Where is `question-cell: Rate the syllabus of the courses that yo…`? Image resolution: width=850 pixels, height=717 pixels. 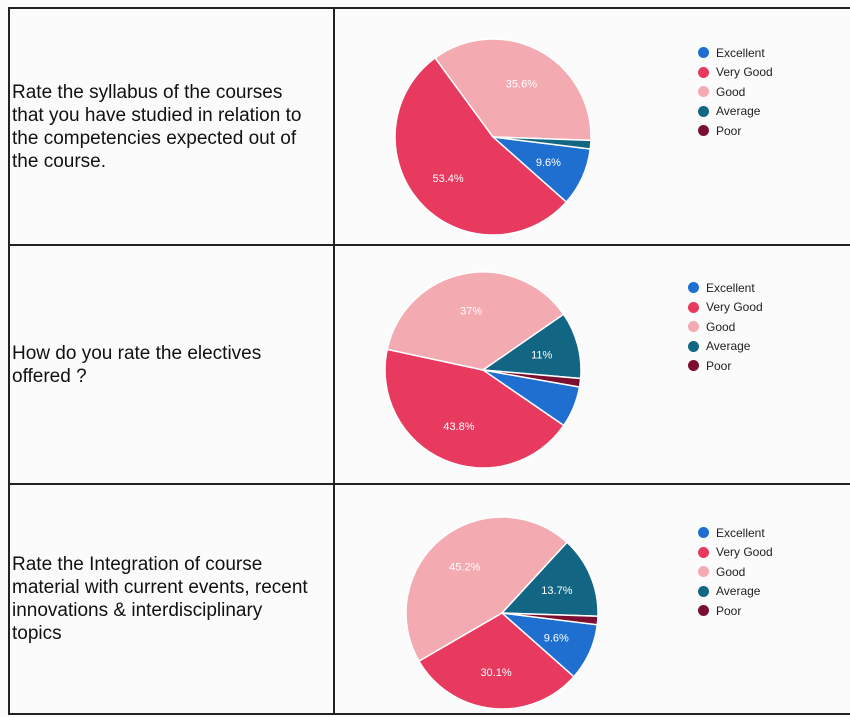
question-cell: Rate the syllabus of the courses that yo… is located at coordinates (171, 126).